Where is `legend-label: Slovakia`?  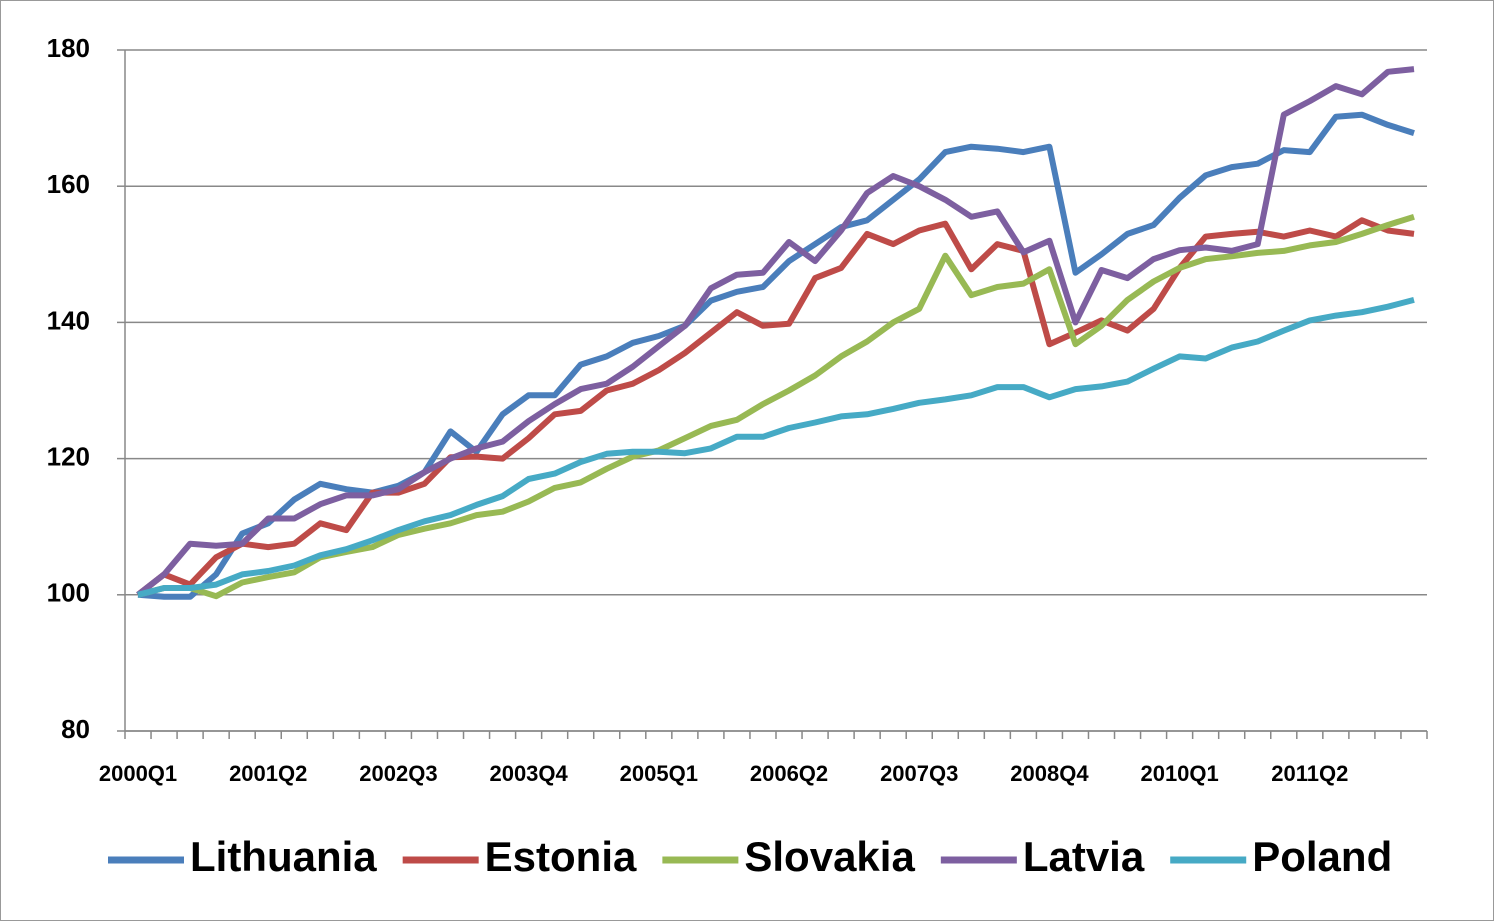
legend-label: Slovakia is located at coordinates (829, 856).